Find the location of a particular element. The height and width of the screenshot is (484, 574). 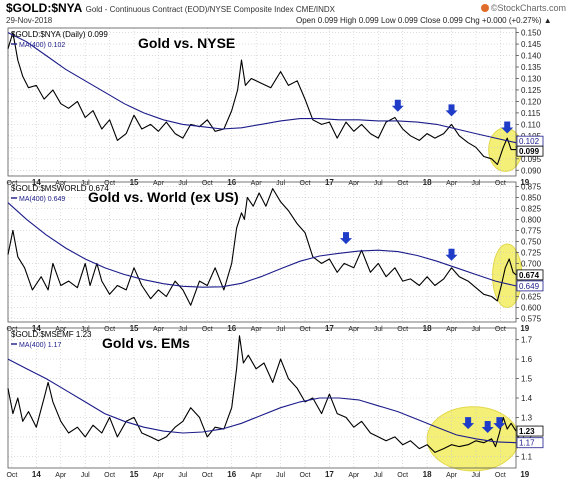

y-tick-label: 0.625 is located at coordinates (531, 296).